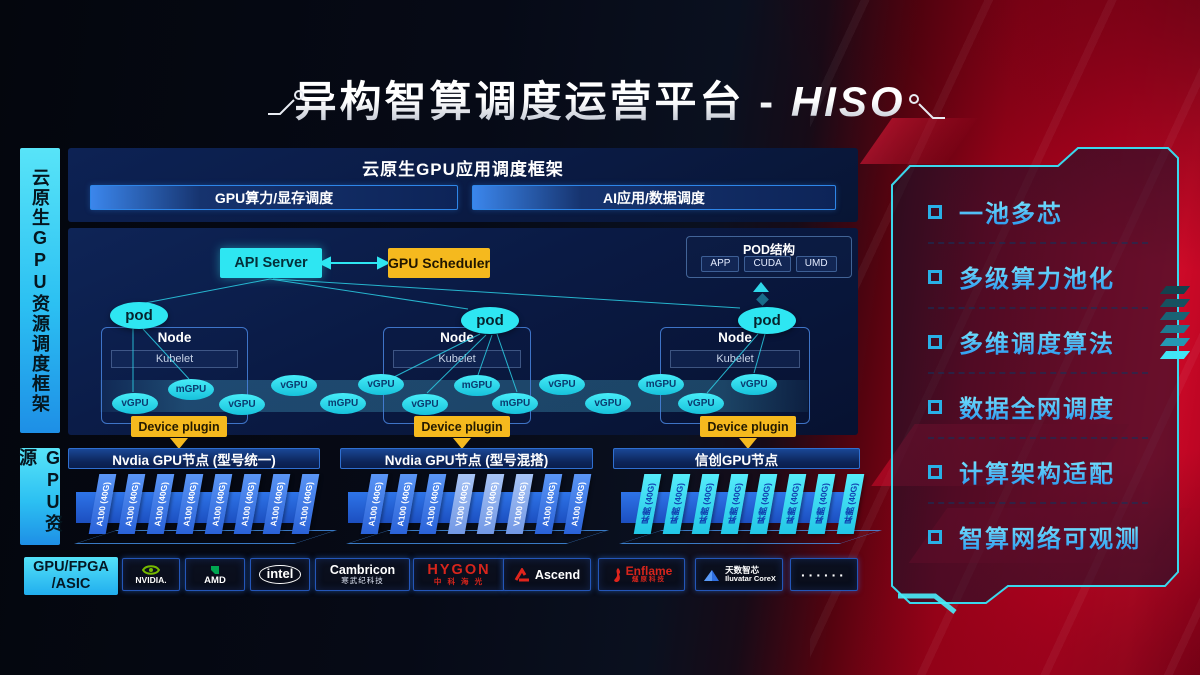 The width and height of the screenshot is (1200, 675). I want to click on hw-line2: /ASIC, so click(71, 584).